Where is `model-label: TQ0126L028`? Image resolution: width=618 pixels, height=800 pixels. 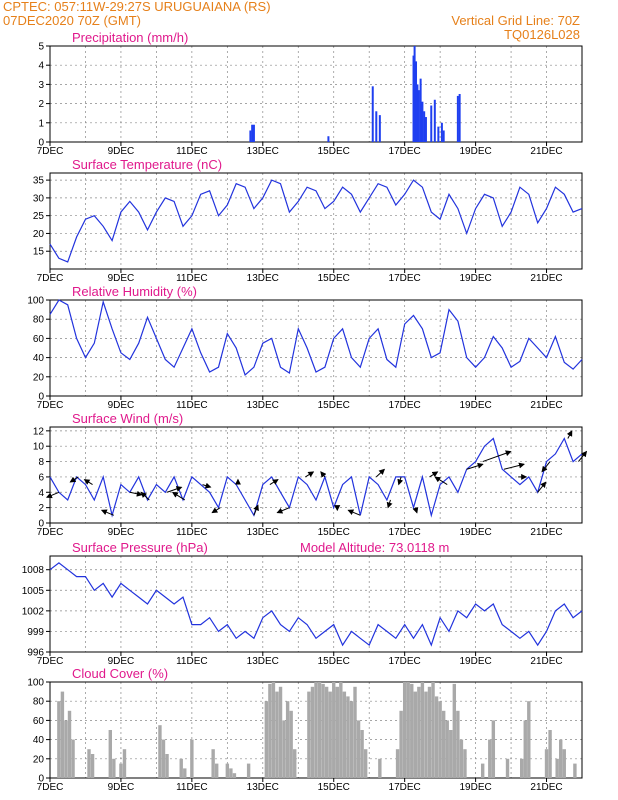 model-label: TQ0126L028 is located at coordinates (542, 34).